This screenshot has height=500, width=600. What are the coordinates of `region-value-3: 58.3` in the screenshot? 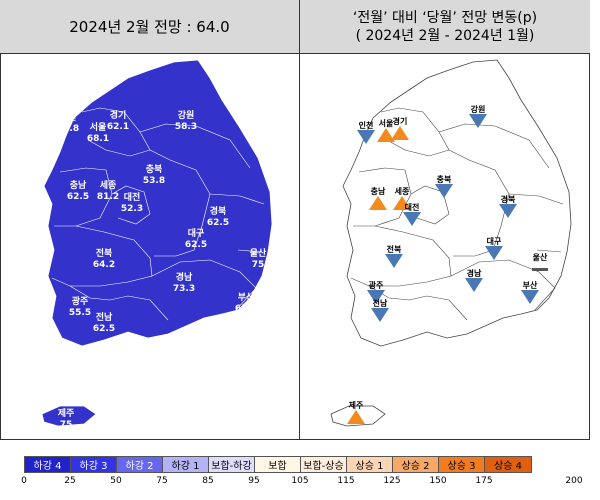 It's located at (186, 127).